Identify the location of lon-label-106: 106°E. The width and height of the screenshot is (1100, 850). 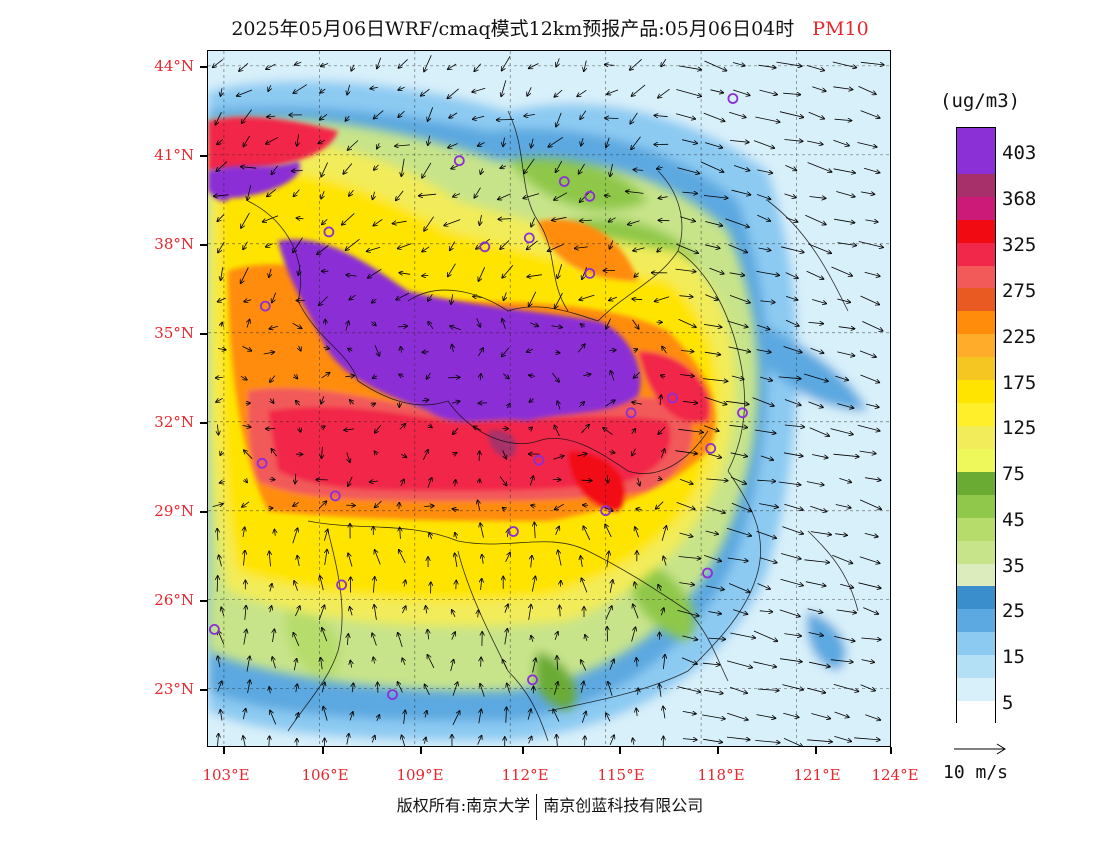
(325, 775).